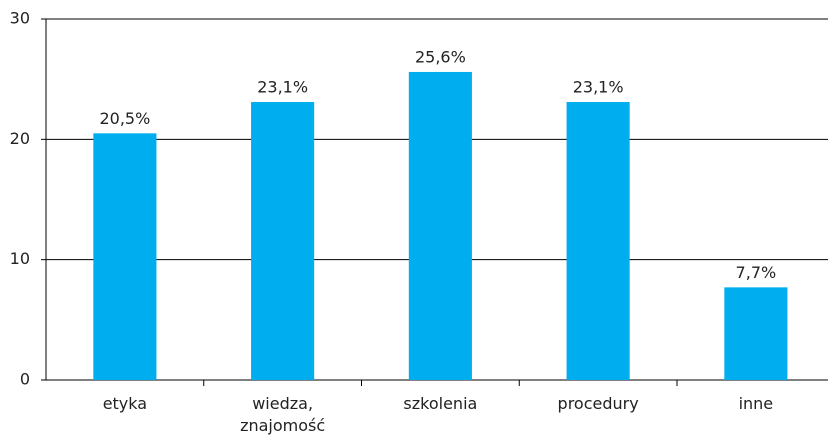 This screenshot has width=828, height=442. What do you see at coordinates (20, 18) in the screenshot?
I see `y-tick-label: 30` at bounding box center [20, 18].